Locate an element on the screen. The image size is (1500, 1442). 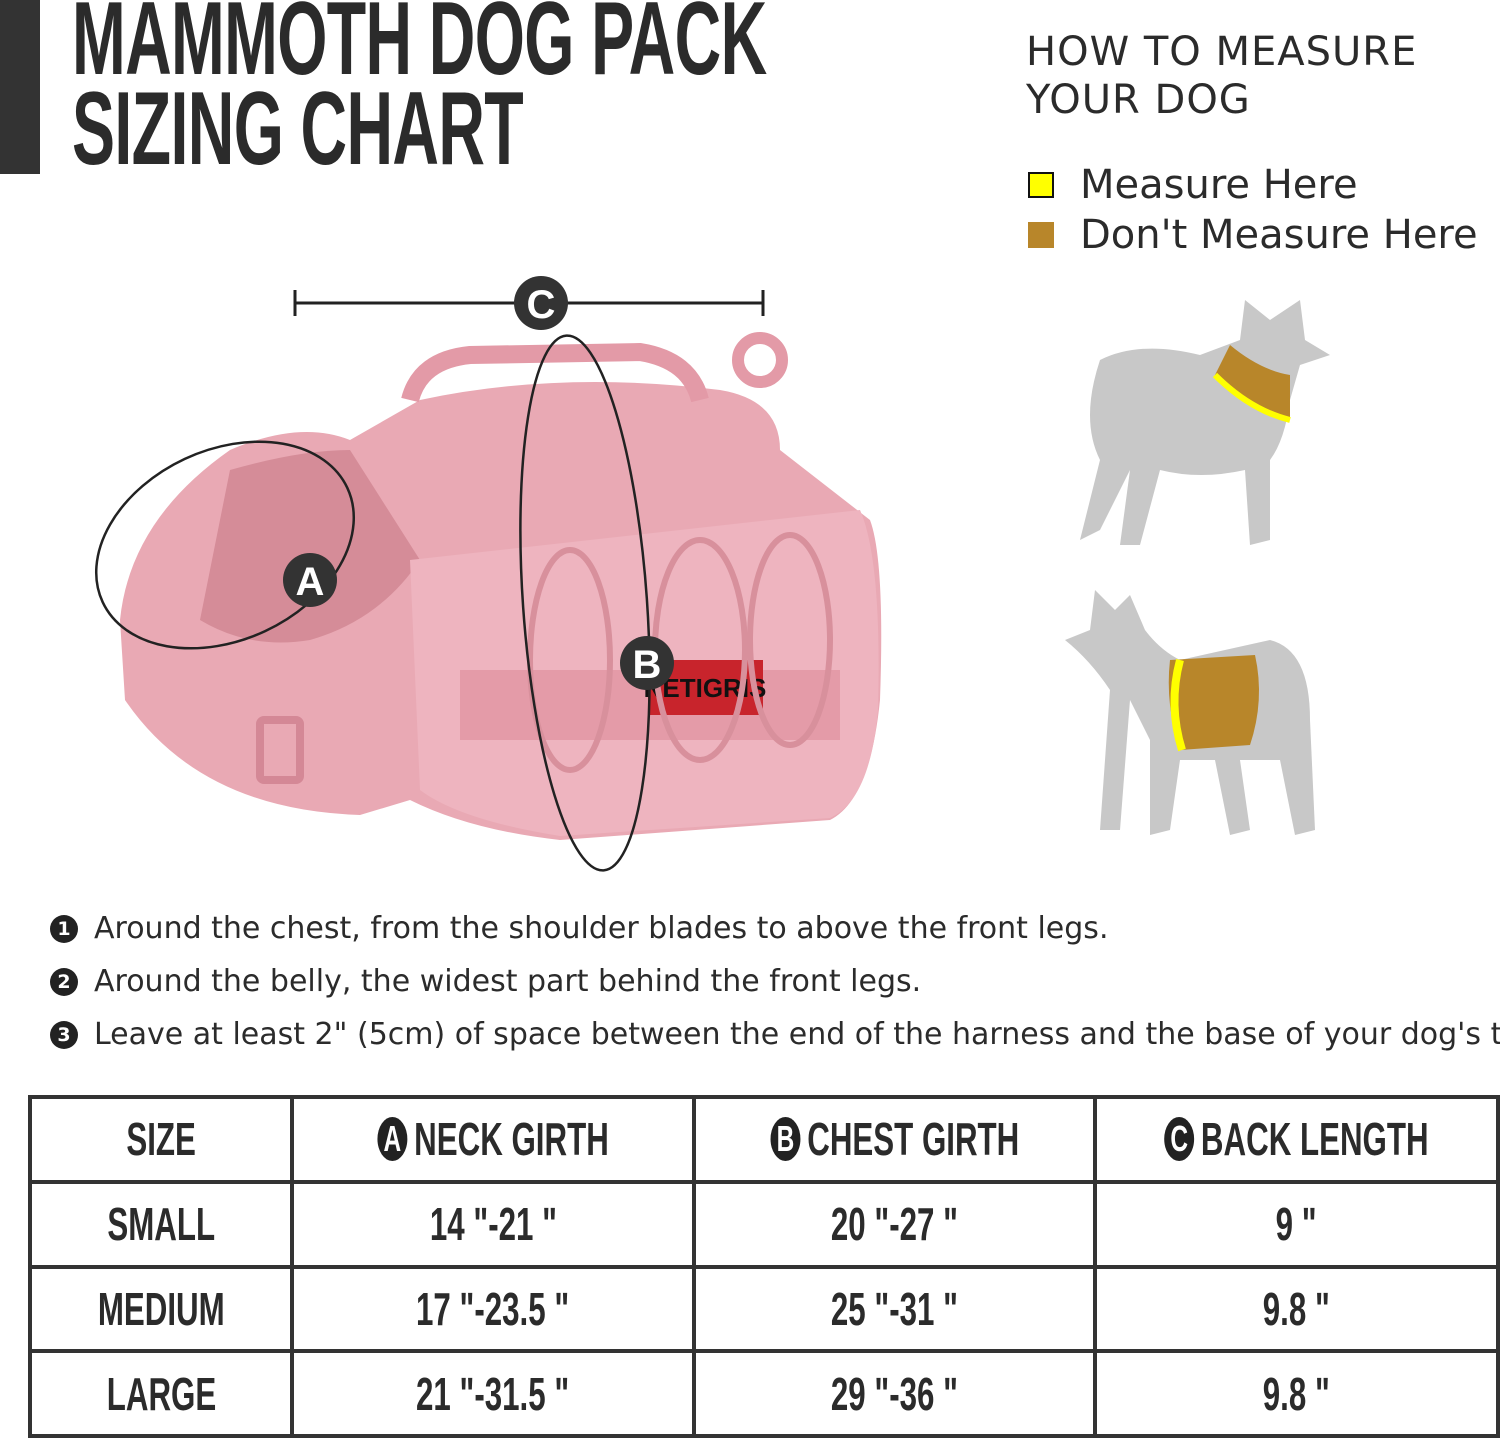
legend-label: Measure Here is located at coordinates (1219, 185).